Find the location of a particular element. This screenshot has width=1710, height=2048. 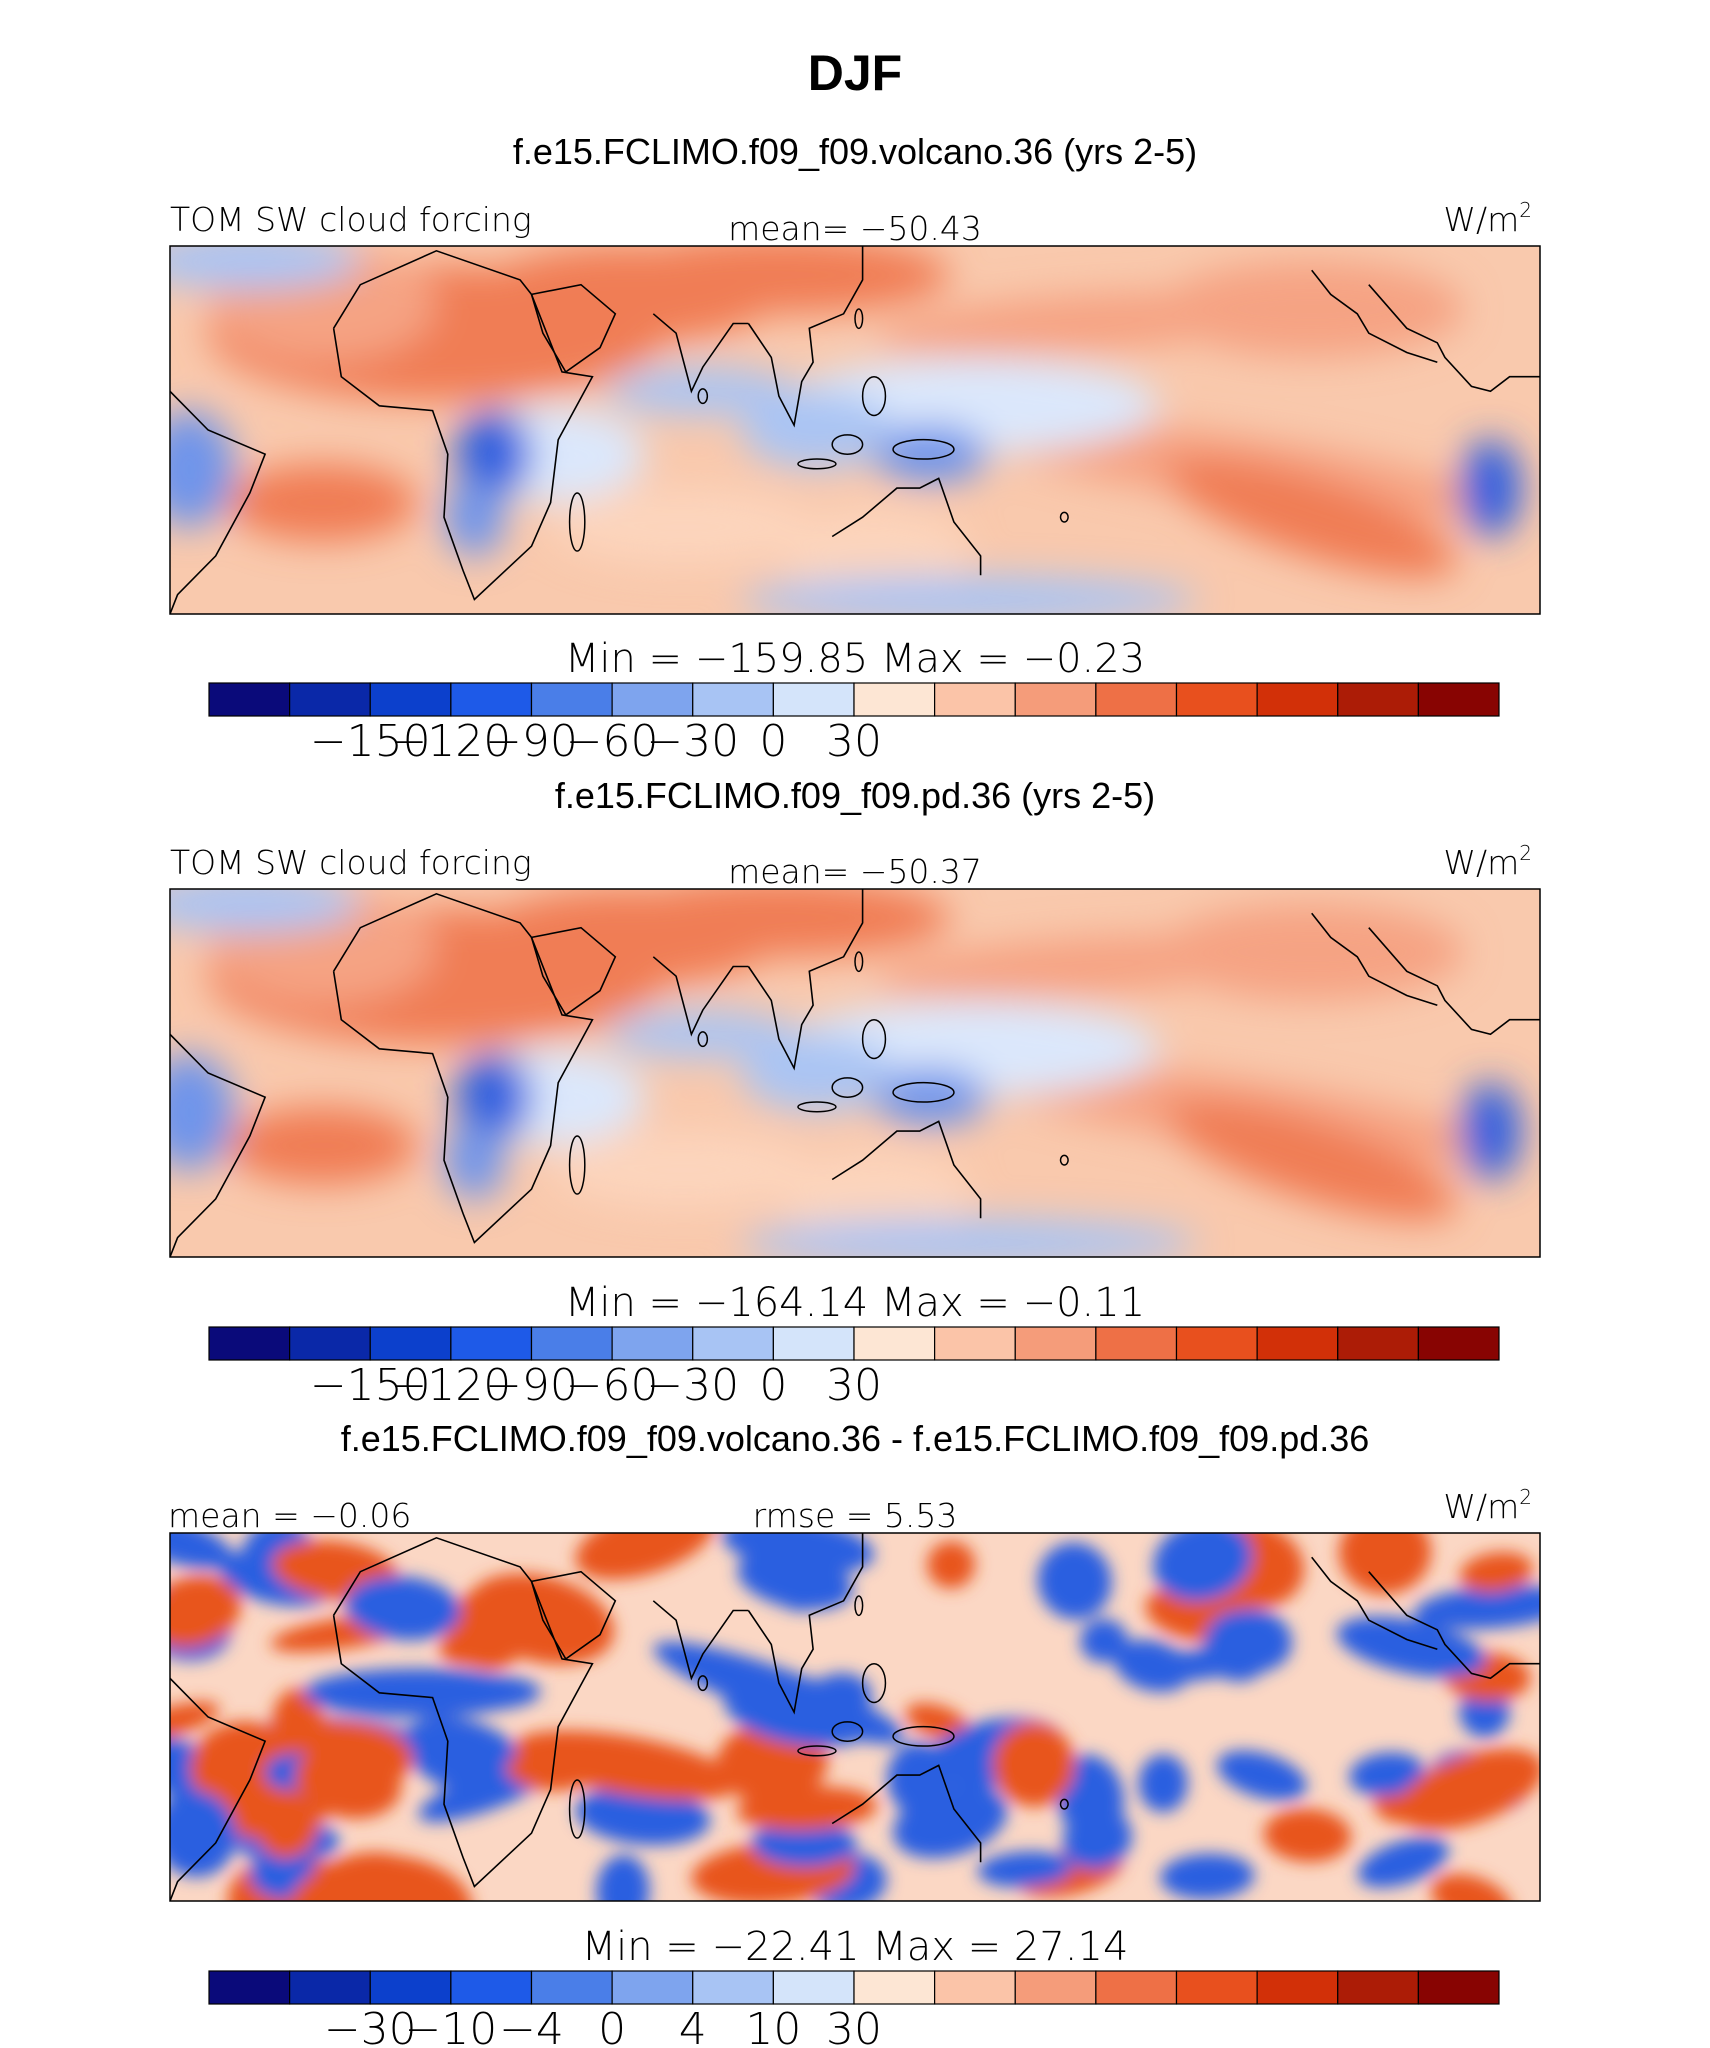

colorbar-tick-label: −120 is located at coordinates (450, 741).